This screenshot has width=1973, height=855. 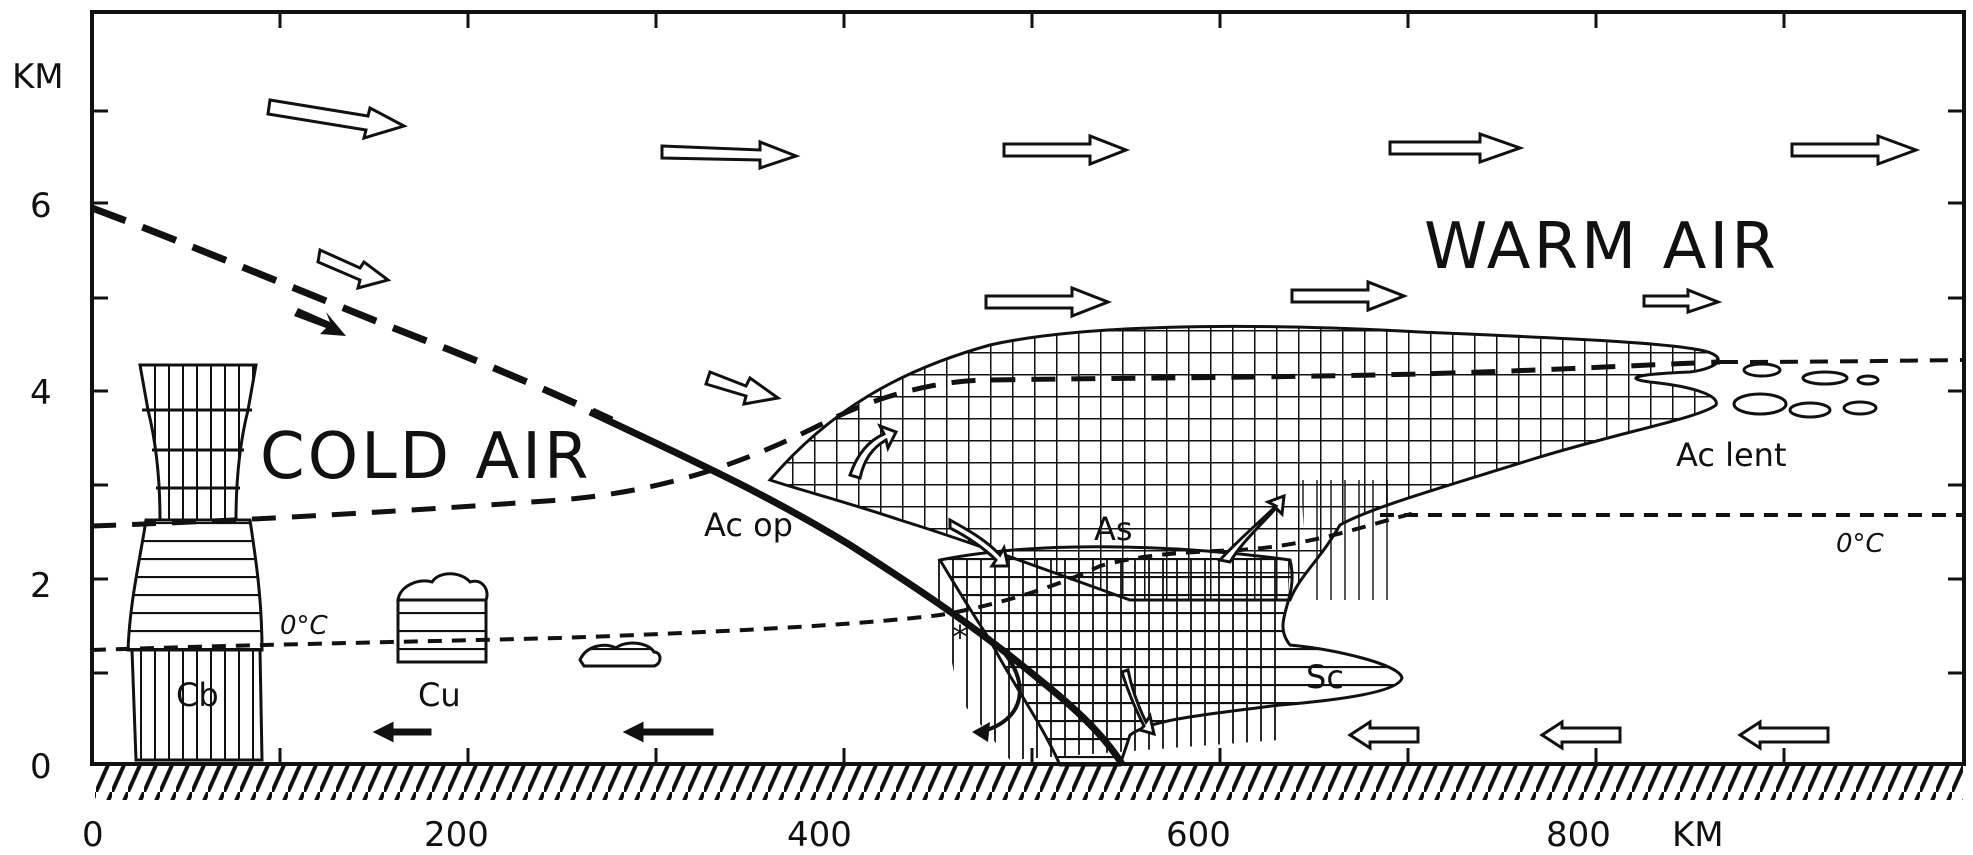 What do you see at coordinates (197, 695) in the screenshot?
I see `cb-label: Cb` at bounding box center [197, 695].